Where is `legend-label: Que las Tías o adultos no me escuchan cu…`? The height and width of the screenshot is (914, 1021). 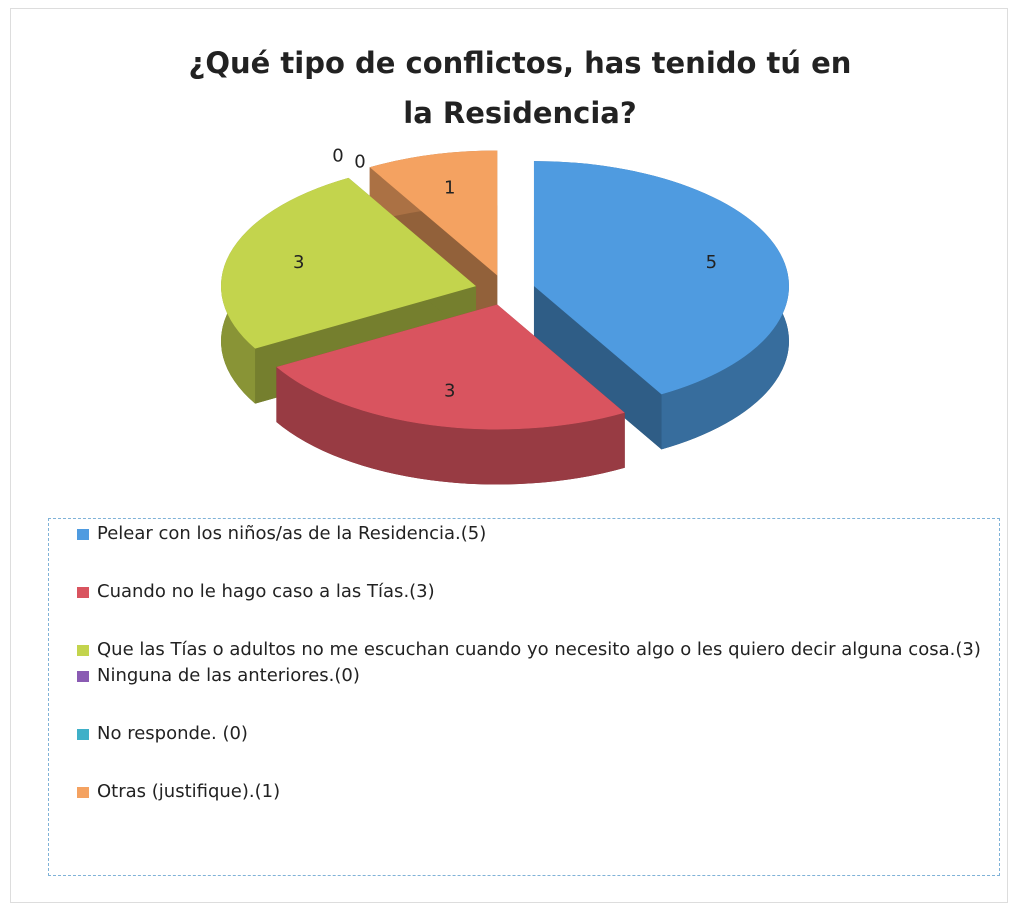
legend-label: Que las Tías o adultos no me escuchan cu… is located at coordinates (539, 649).